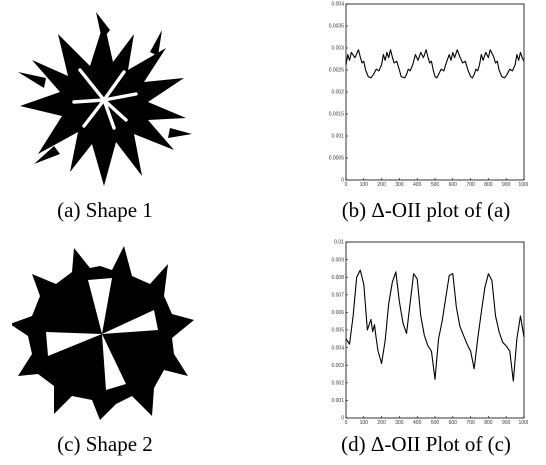 The height and width of the screenshot is (465, 546). I want to click on y-tick-label: 0.0025, so click(337, 71).